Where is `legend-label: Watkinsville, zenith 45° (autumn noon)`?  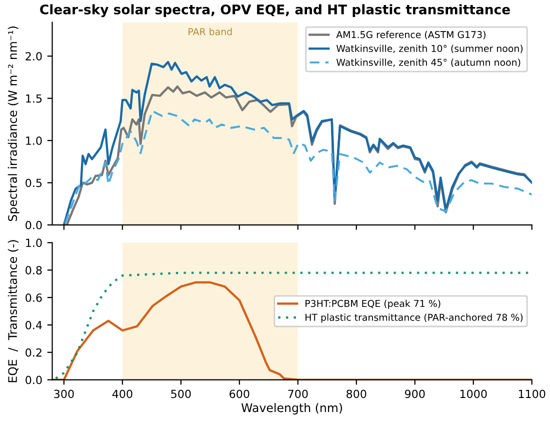
legend-label: Watkinsville, zenith 45° (autumn noon) is located at coordinates (428, 63).